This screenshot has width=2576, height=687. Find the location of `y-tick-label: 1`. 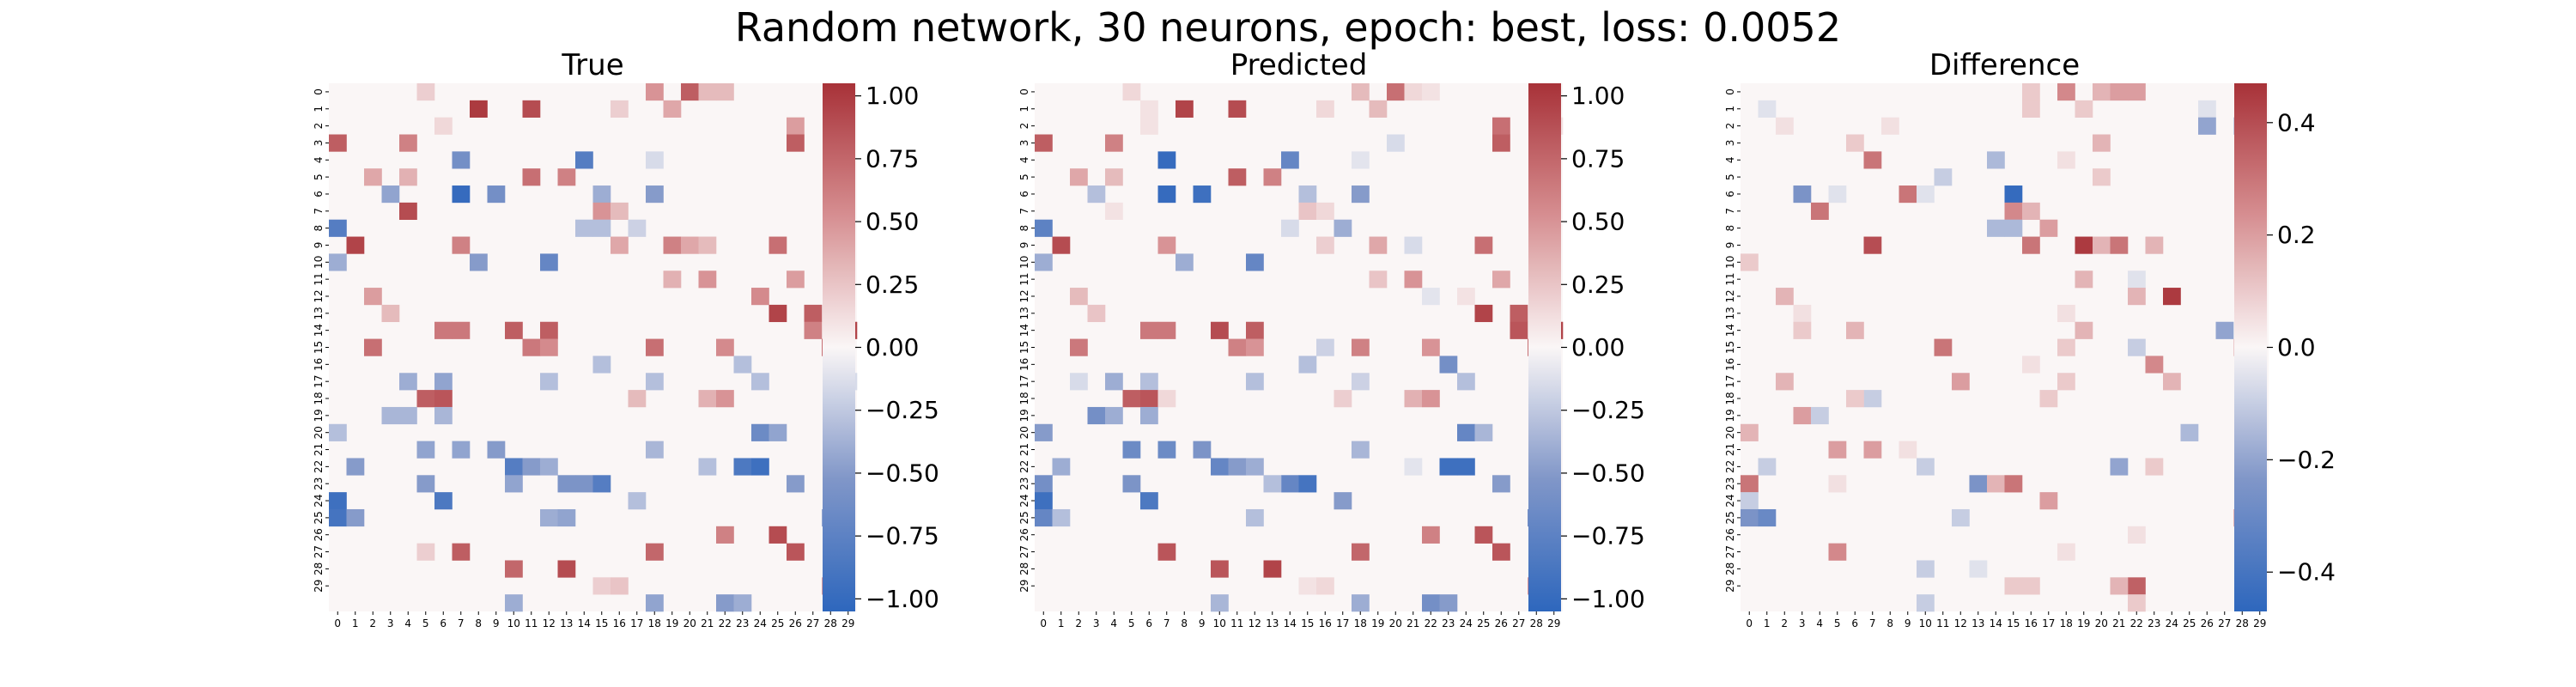

y-tick-label: 1 is located at coordinates (1024, 109).